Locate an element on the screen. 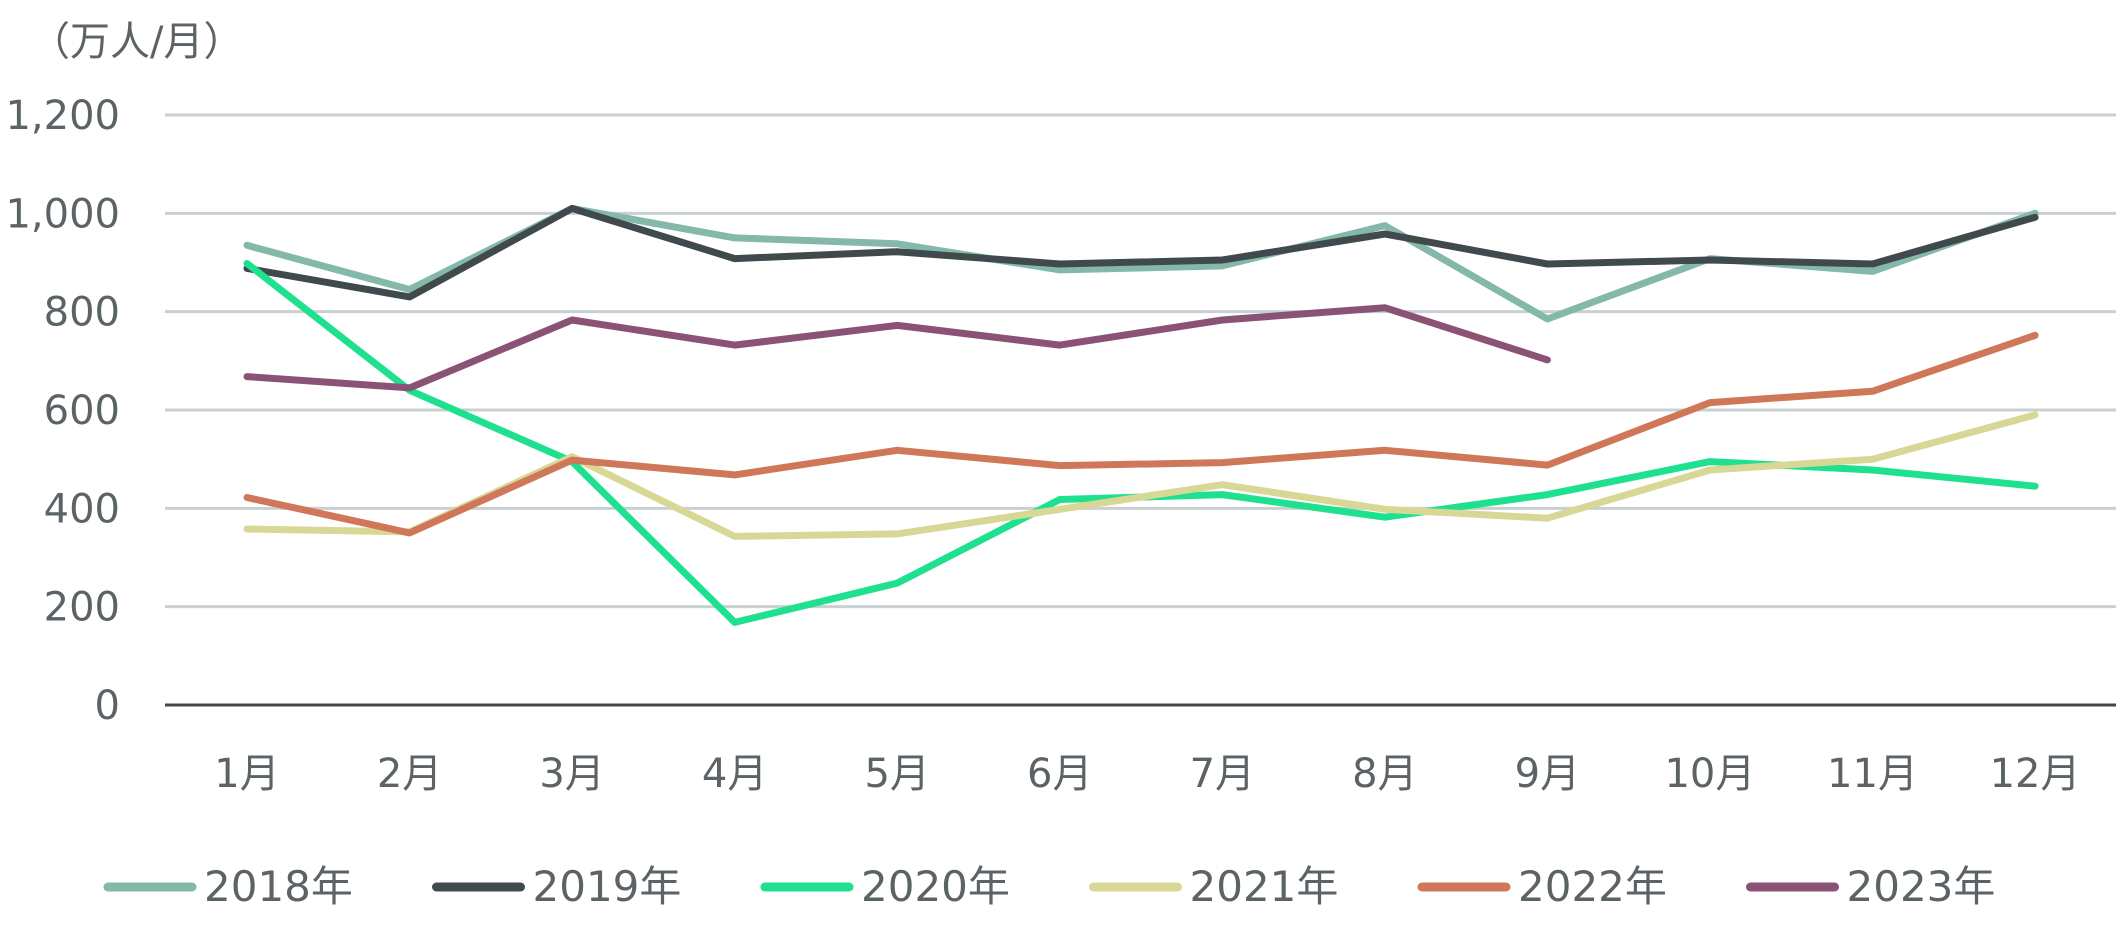  legend-label: 2020年 is located at coordinates (935, 886).